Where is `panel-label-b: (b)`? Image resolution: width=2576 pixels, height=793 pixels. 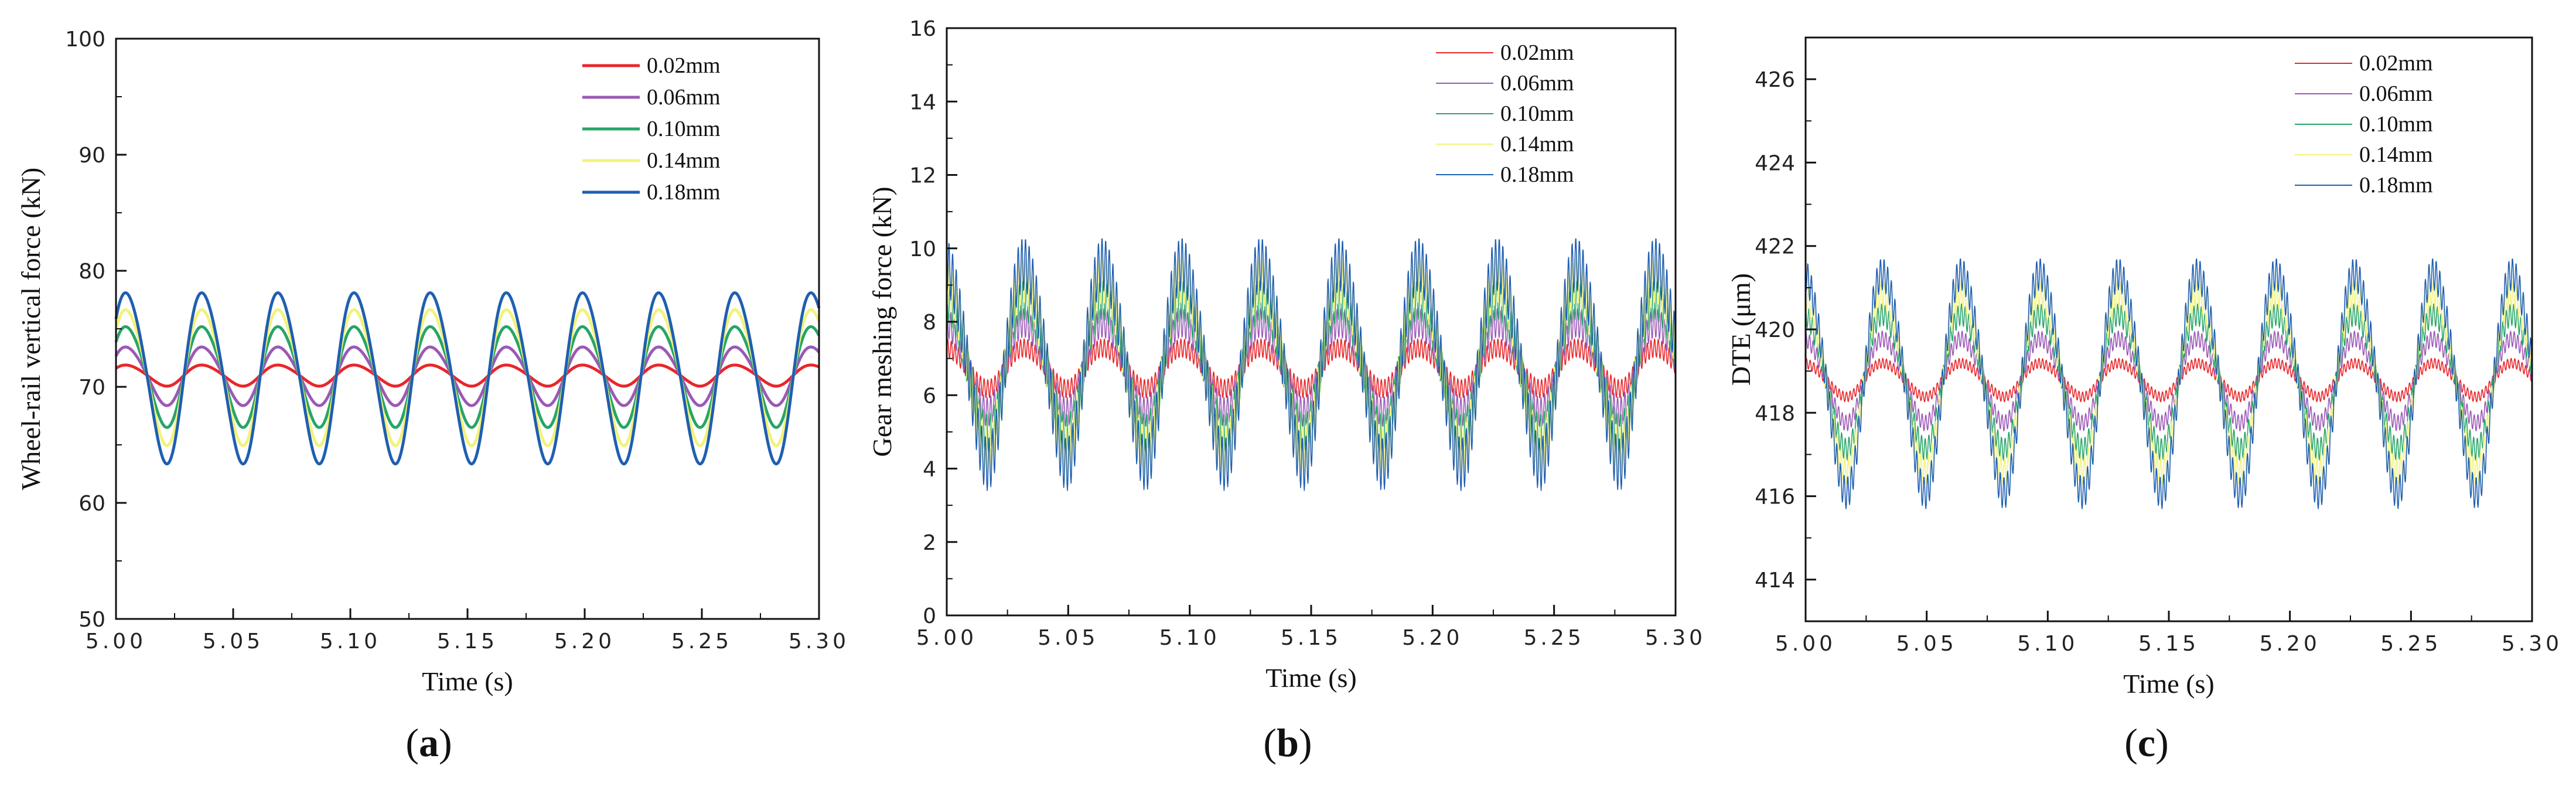 panel-label-b: (b) is located at coordinates (1287, 742).